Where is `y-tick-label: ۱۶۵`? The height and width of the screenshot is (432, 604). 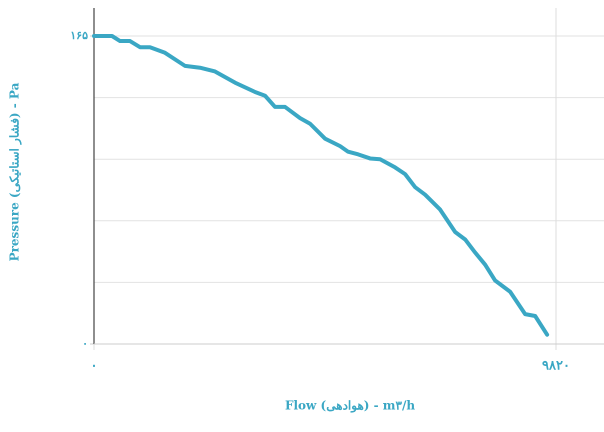
y-tick-label: ۱۶۵ is located at coordinates (79, 35).